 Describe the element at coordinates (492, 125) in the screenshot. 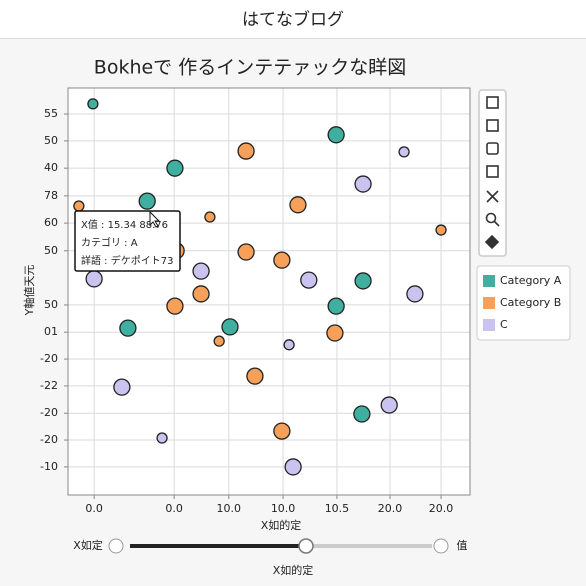

I see `tool-box-zoom` at that location.